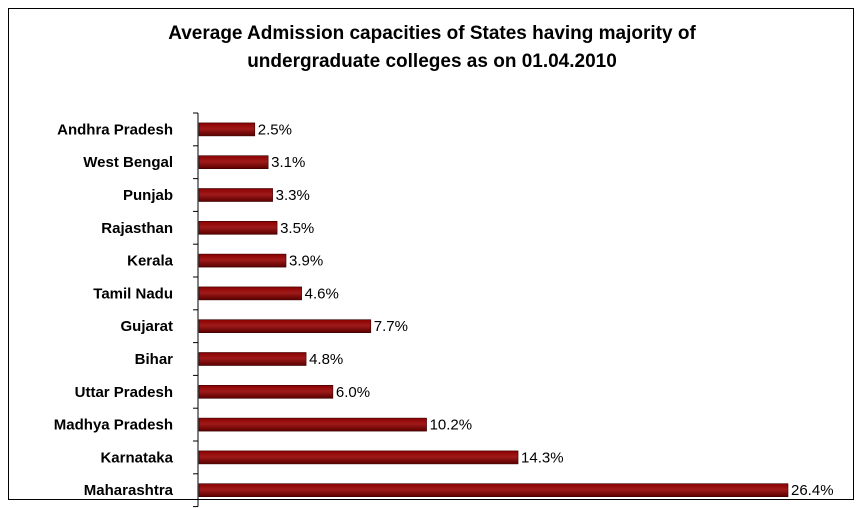  Describe the element at coordinates (322, 293) in the screenshot. I see `value-label: 4.6%` at that location.